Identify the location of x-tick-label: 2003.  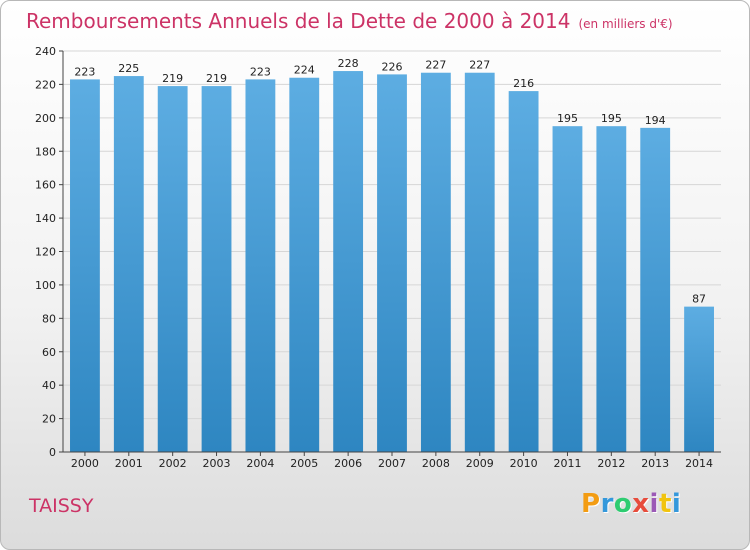
(217, 463).